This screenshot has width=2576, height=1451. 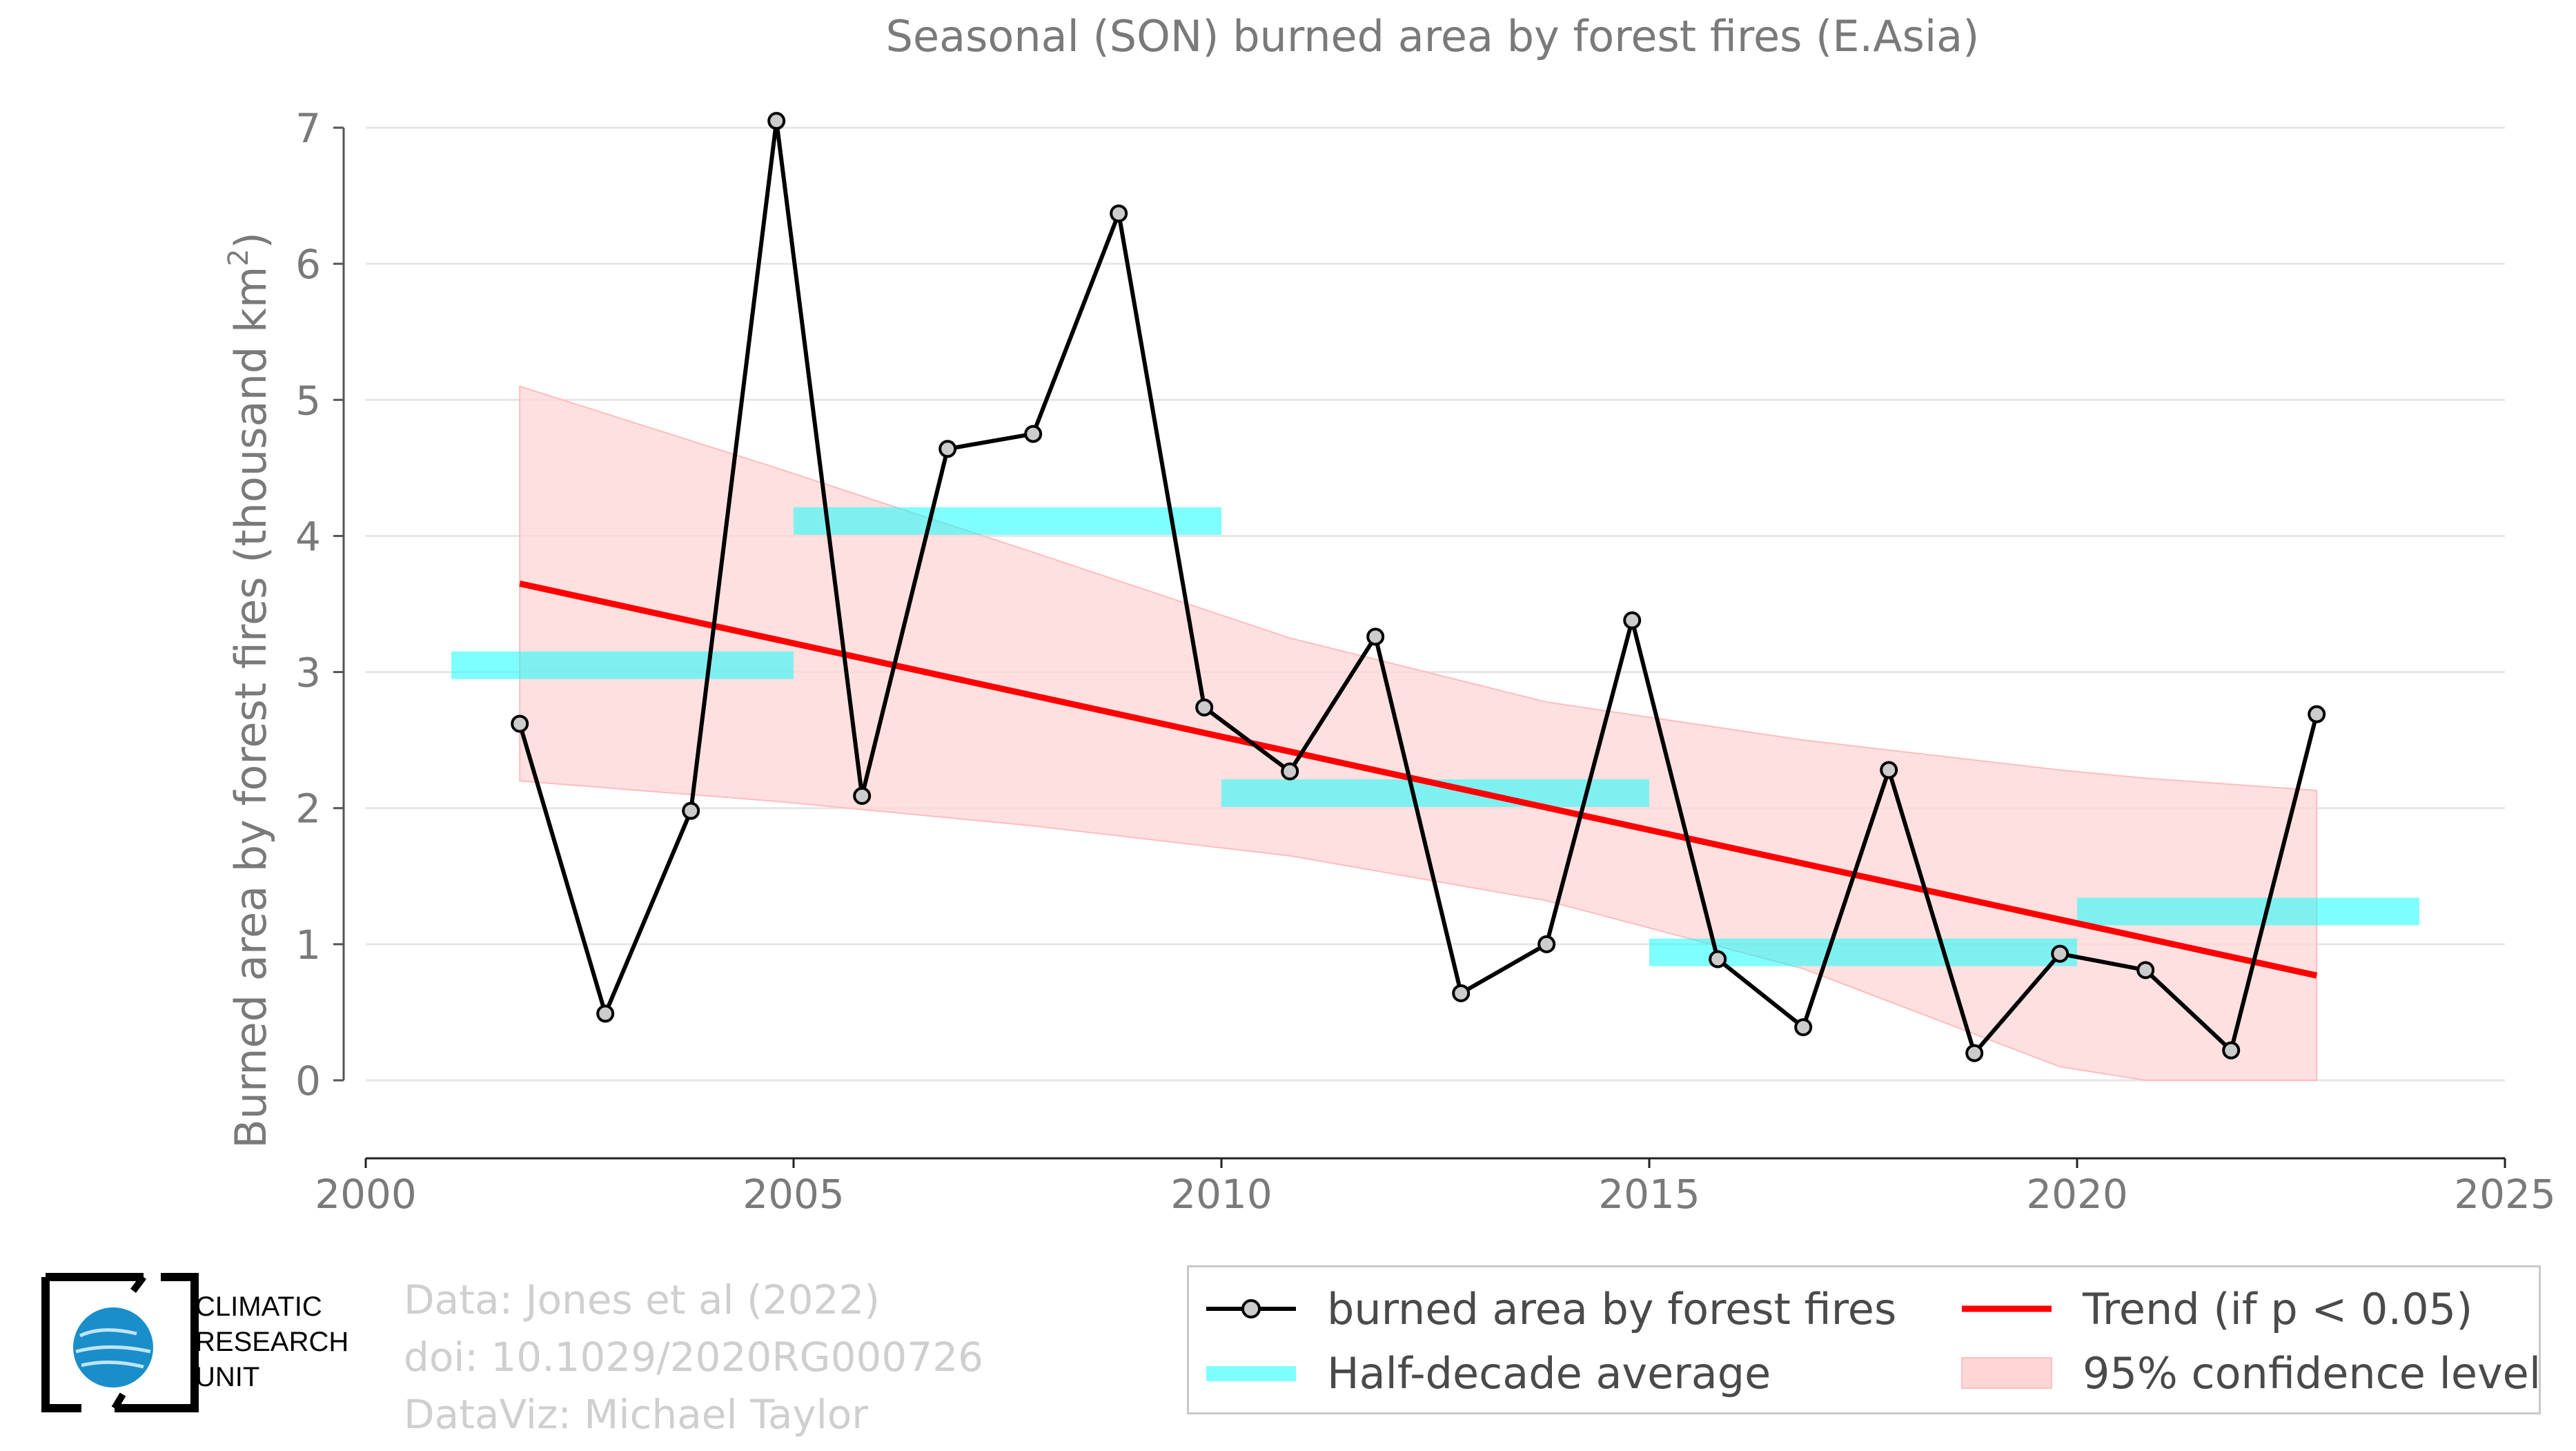 I want to click on x-tick-label-2020: 2020, so click(x=2077, y=1194).